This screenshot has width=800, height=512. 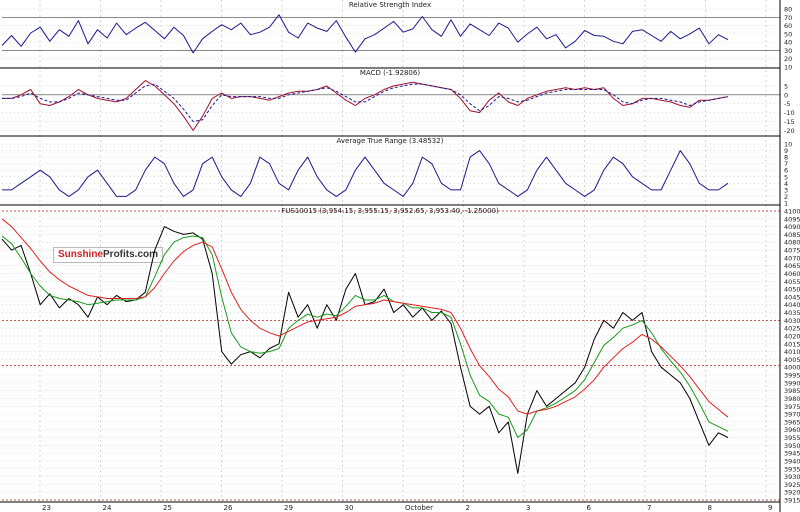 What do you see at coordinates (792, 469) in the screenshot?
I see `price-y-tick-label: 3935` at bounding box center [792, 469].